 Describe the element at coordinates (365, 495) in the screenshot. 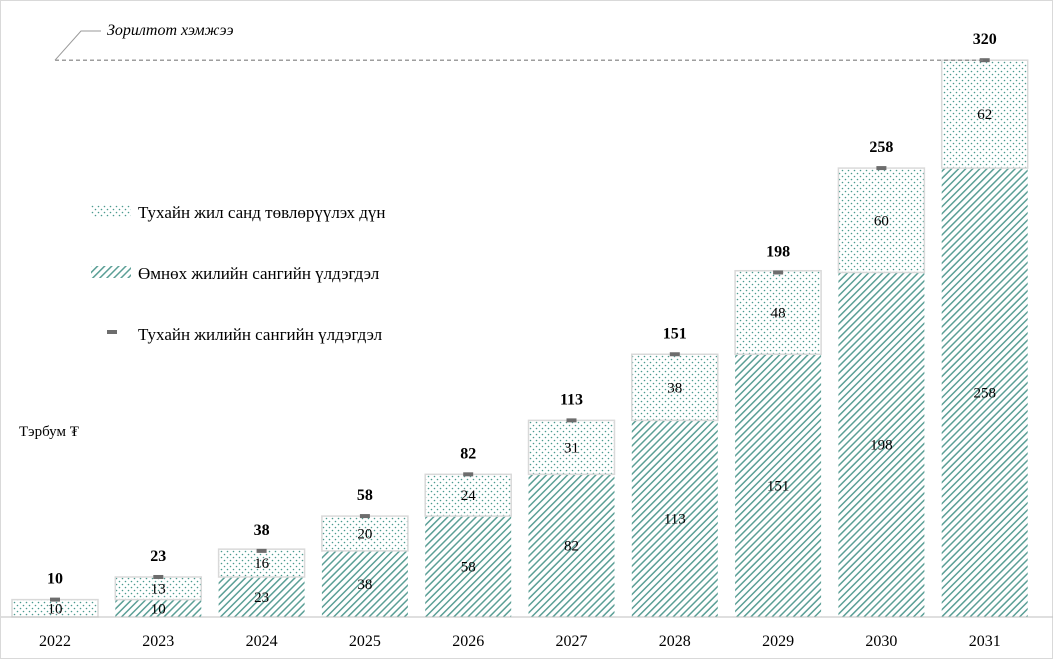

I see `total-label: 58` at that location.